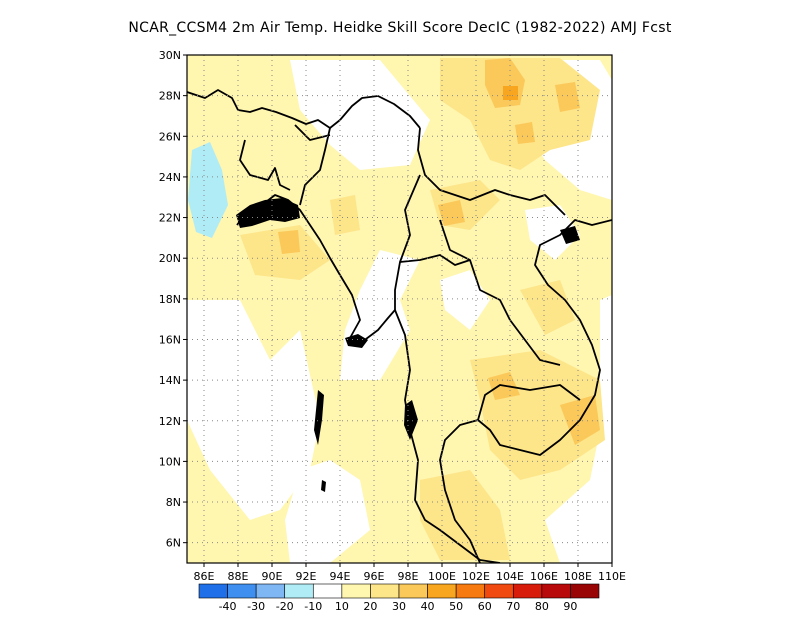 Image resolution: width=800 pixels, height=618 pixels. I want to click on colorbar-labels: -40 -30 -20 -10 10 20 30 40 50 60 70 80 90, so click(398, 606).